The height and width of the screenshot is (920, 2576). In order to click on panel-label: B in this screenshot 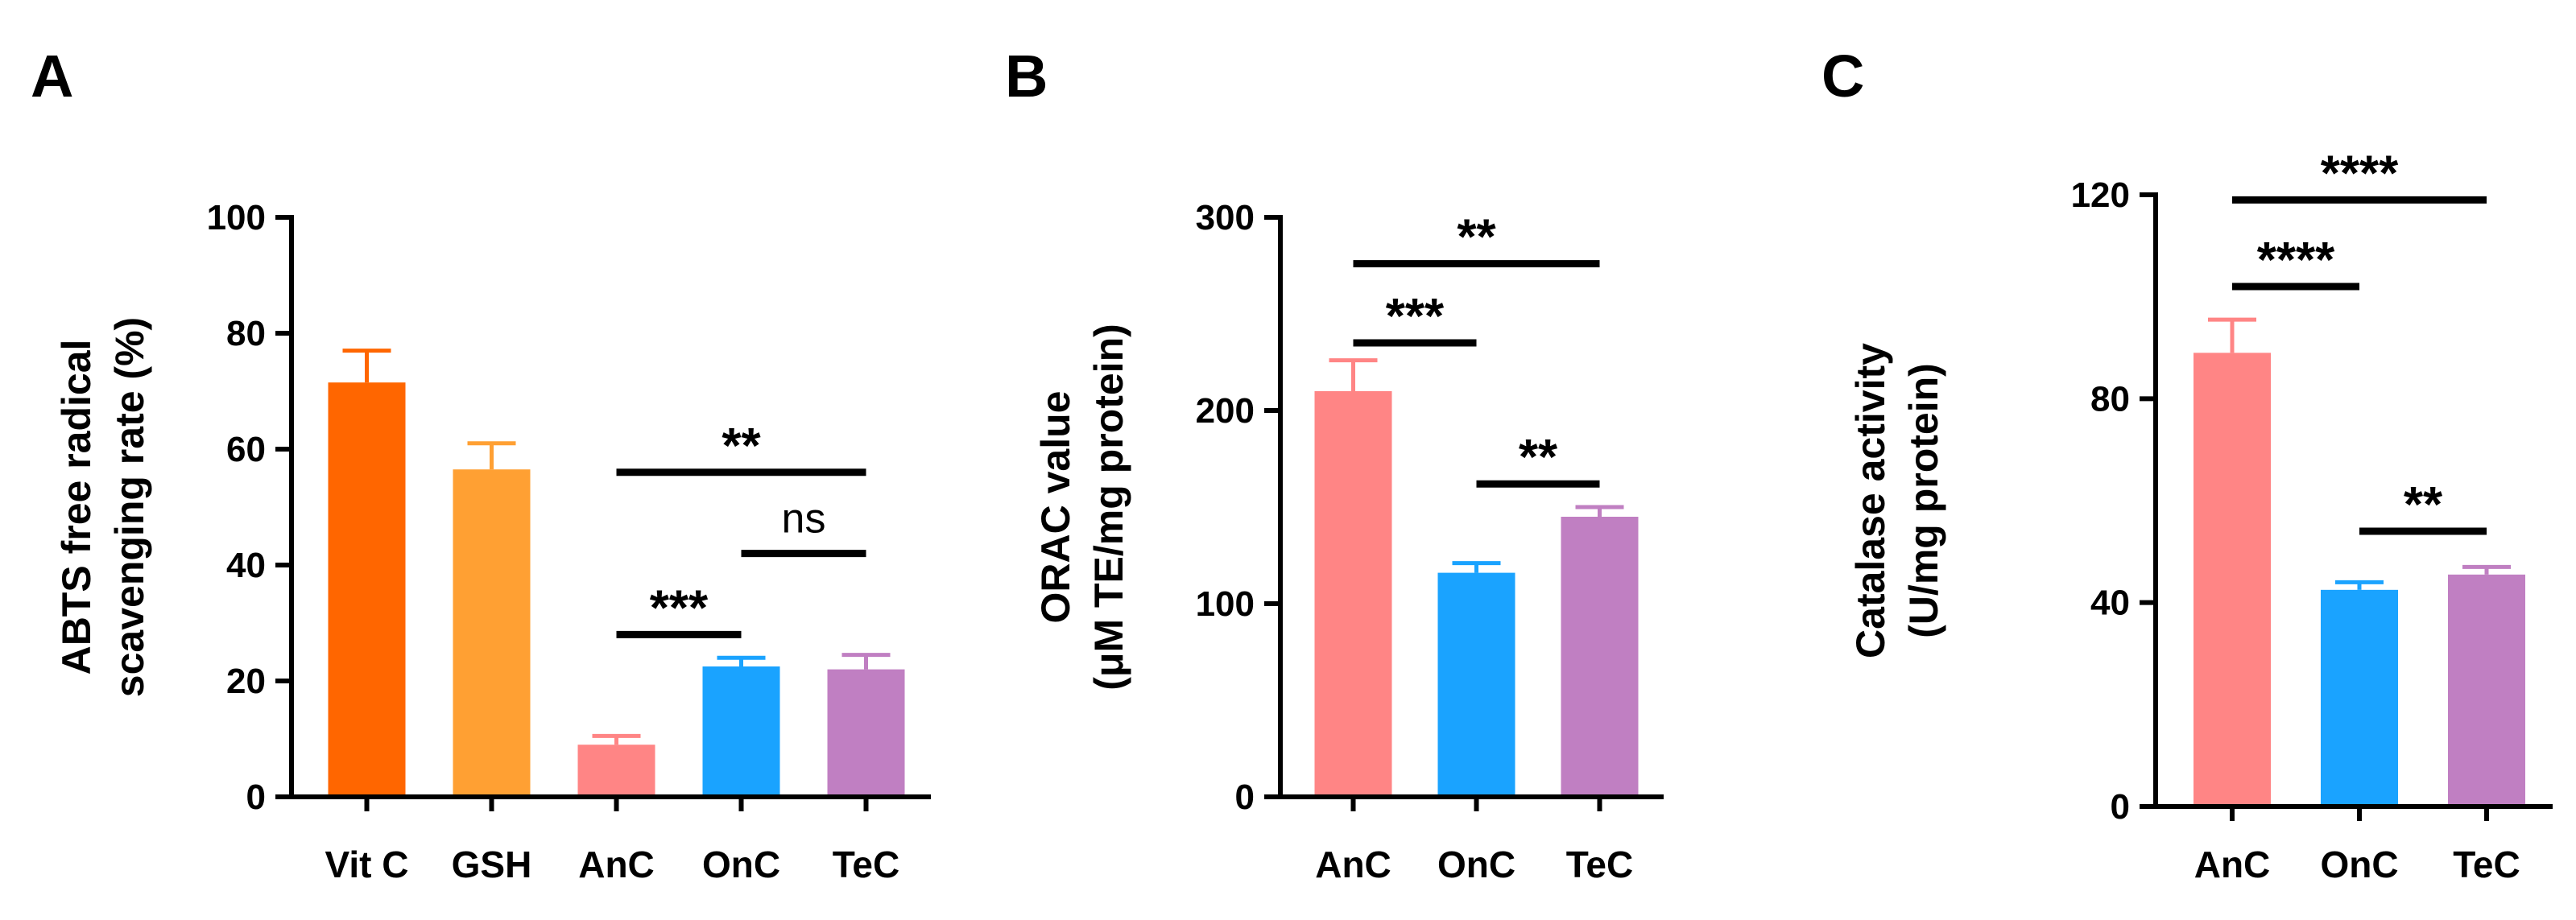, I will do `click(1027, 76)`.